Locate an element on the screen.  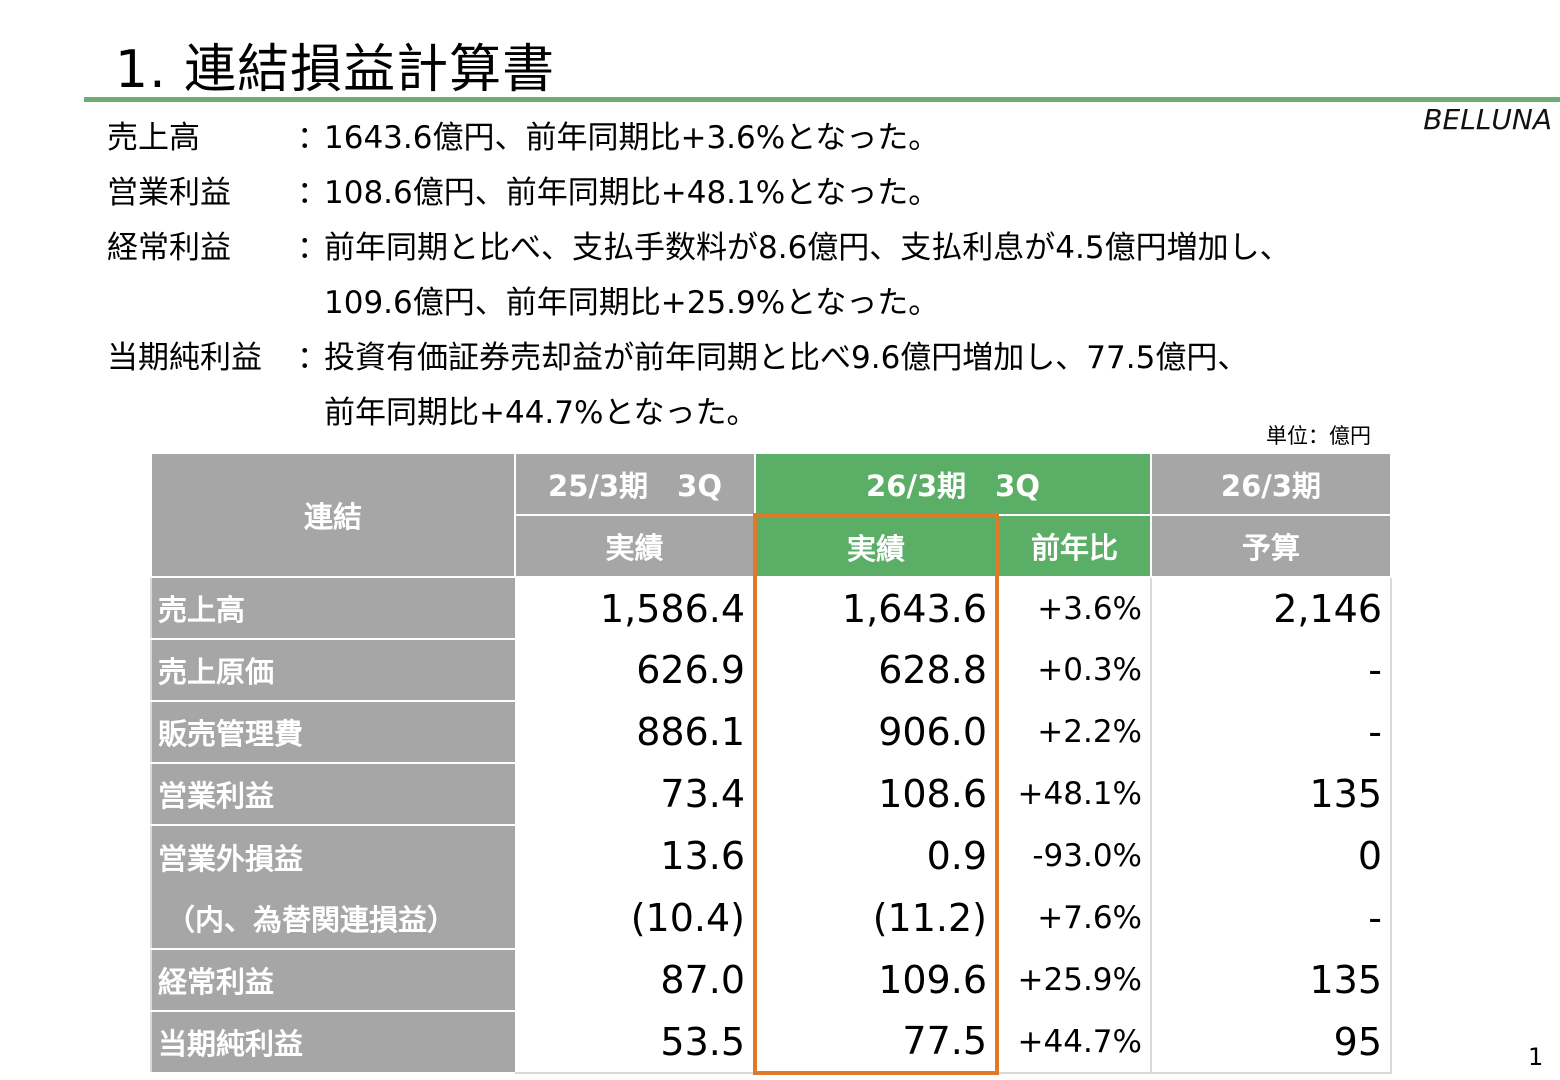
yoy-cell: +25.9% is located at coordinates (1074, 980).